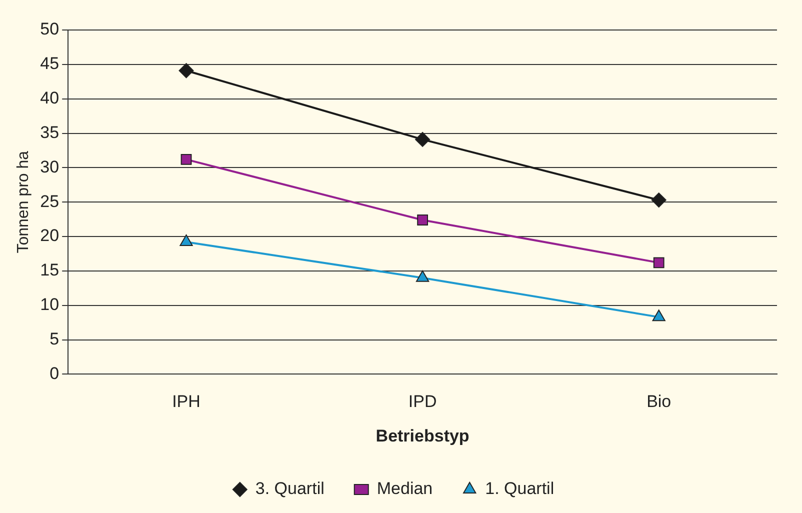  Describe the element at coordinates (423, 436) in the screenshot. I see `x-axis-title: Betriebstyp` at that location.